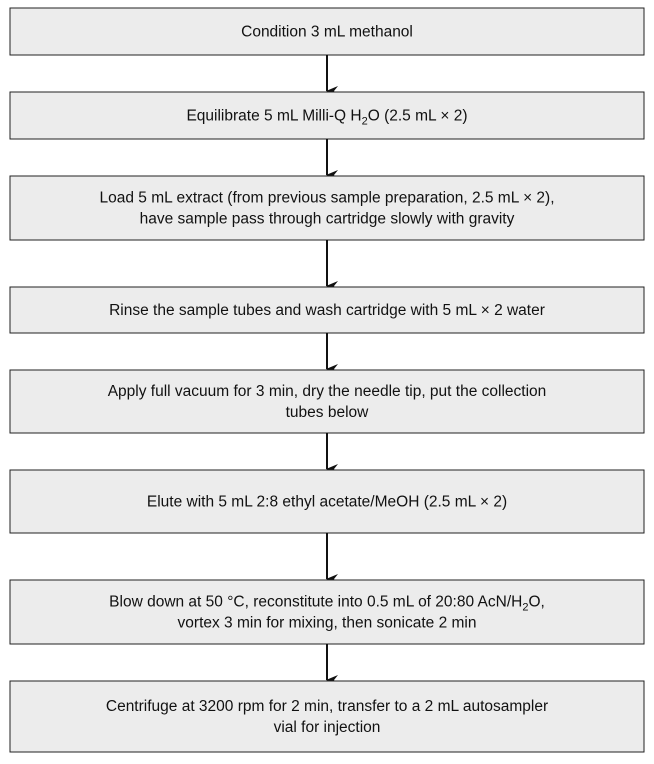  I want to click on text-run: vial for injection, so click(327, 727).